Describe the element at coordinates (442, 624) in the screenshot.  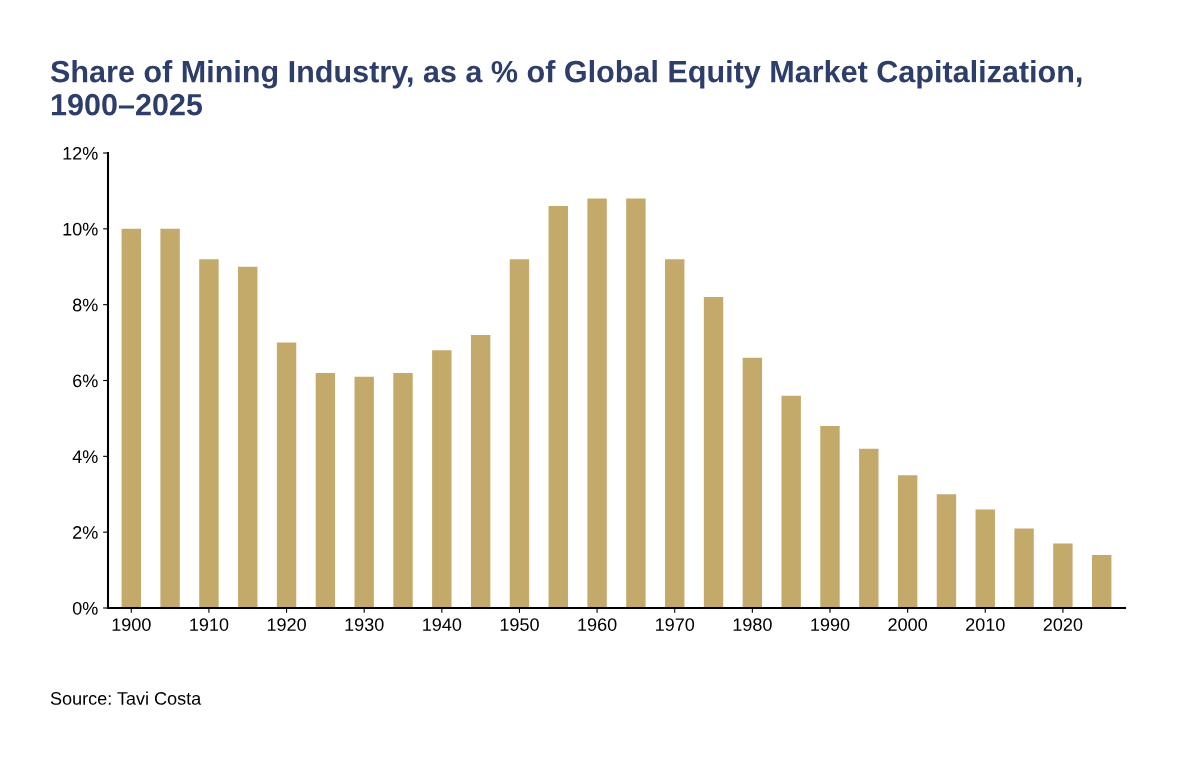
I see `x-tick-label: 1940` at that location.